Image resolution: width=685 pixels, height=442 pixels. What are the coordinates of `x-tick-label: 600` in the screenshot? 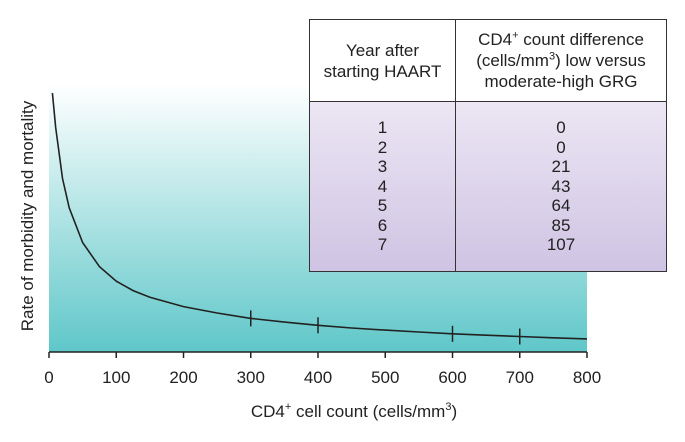 It's located at (452, 377).